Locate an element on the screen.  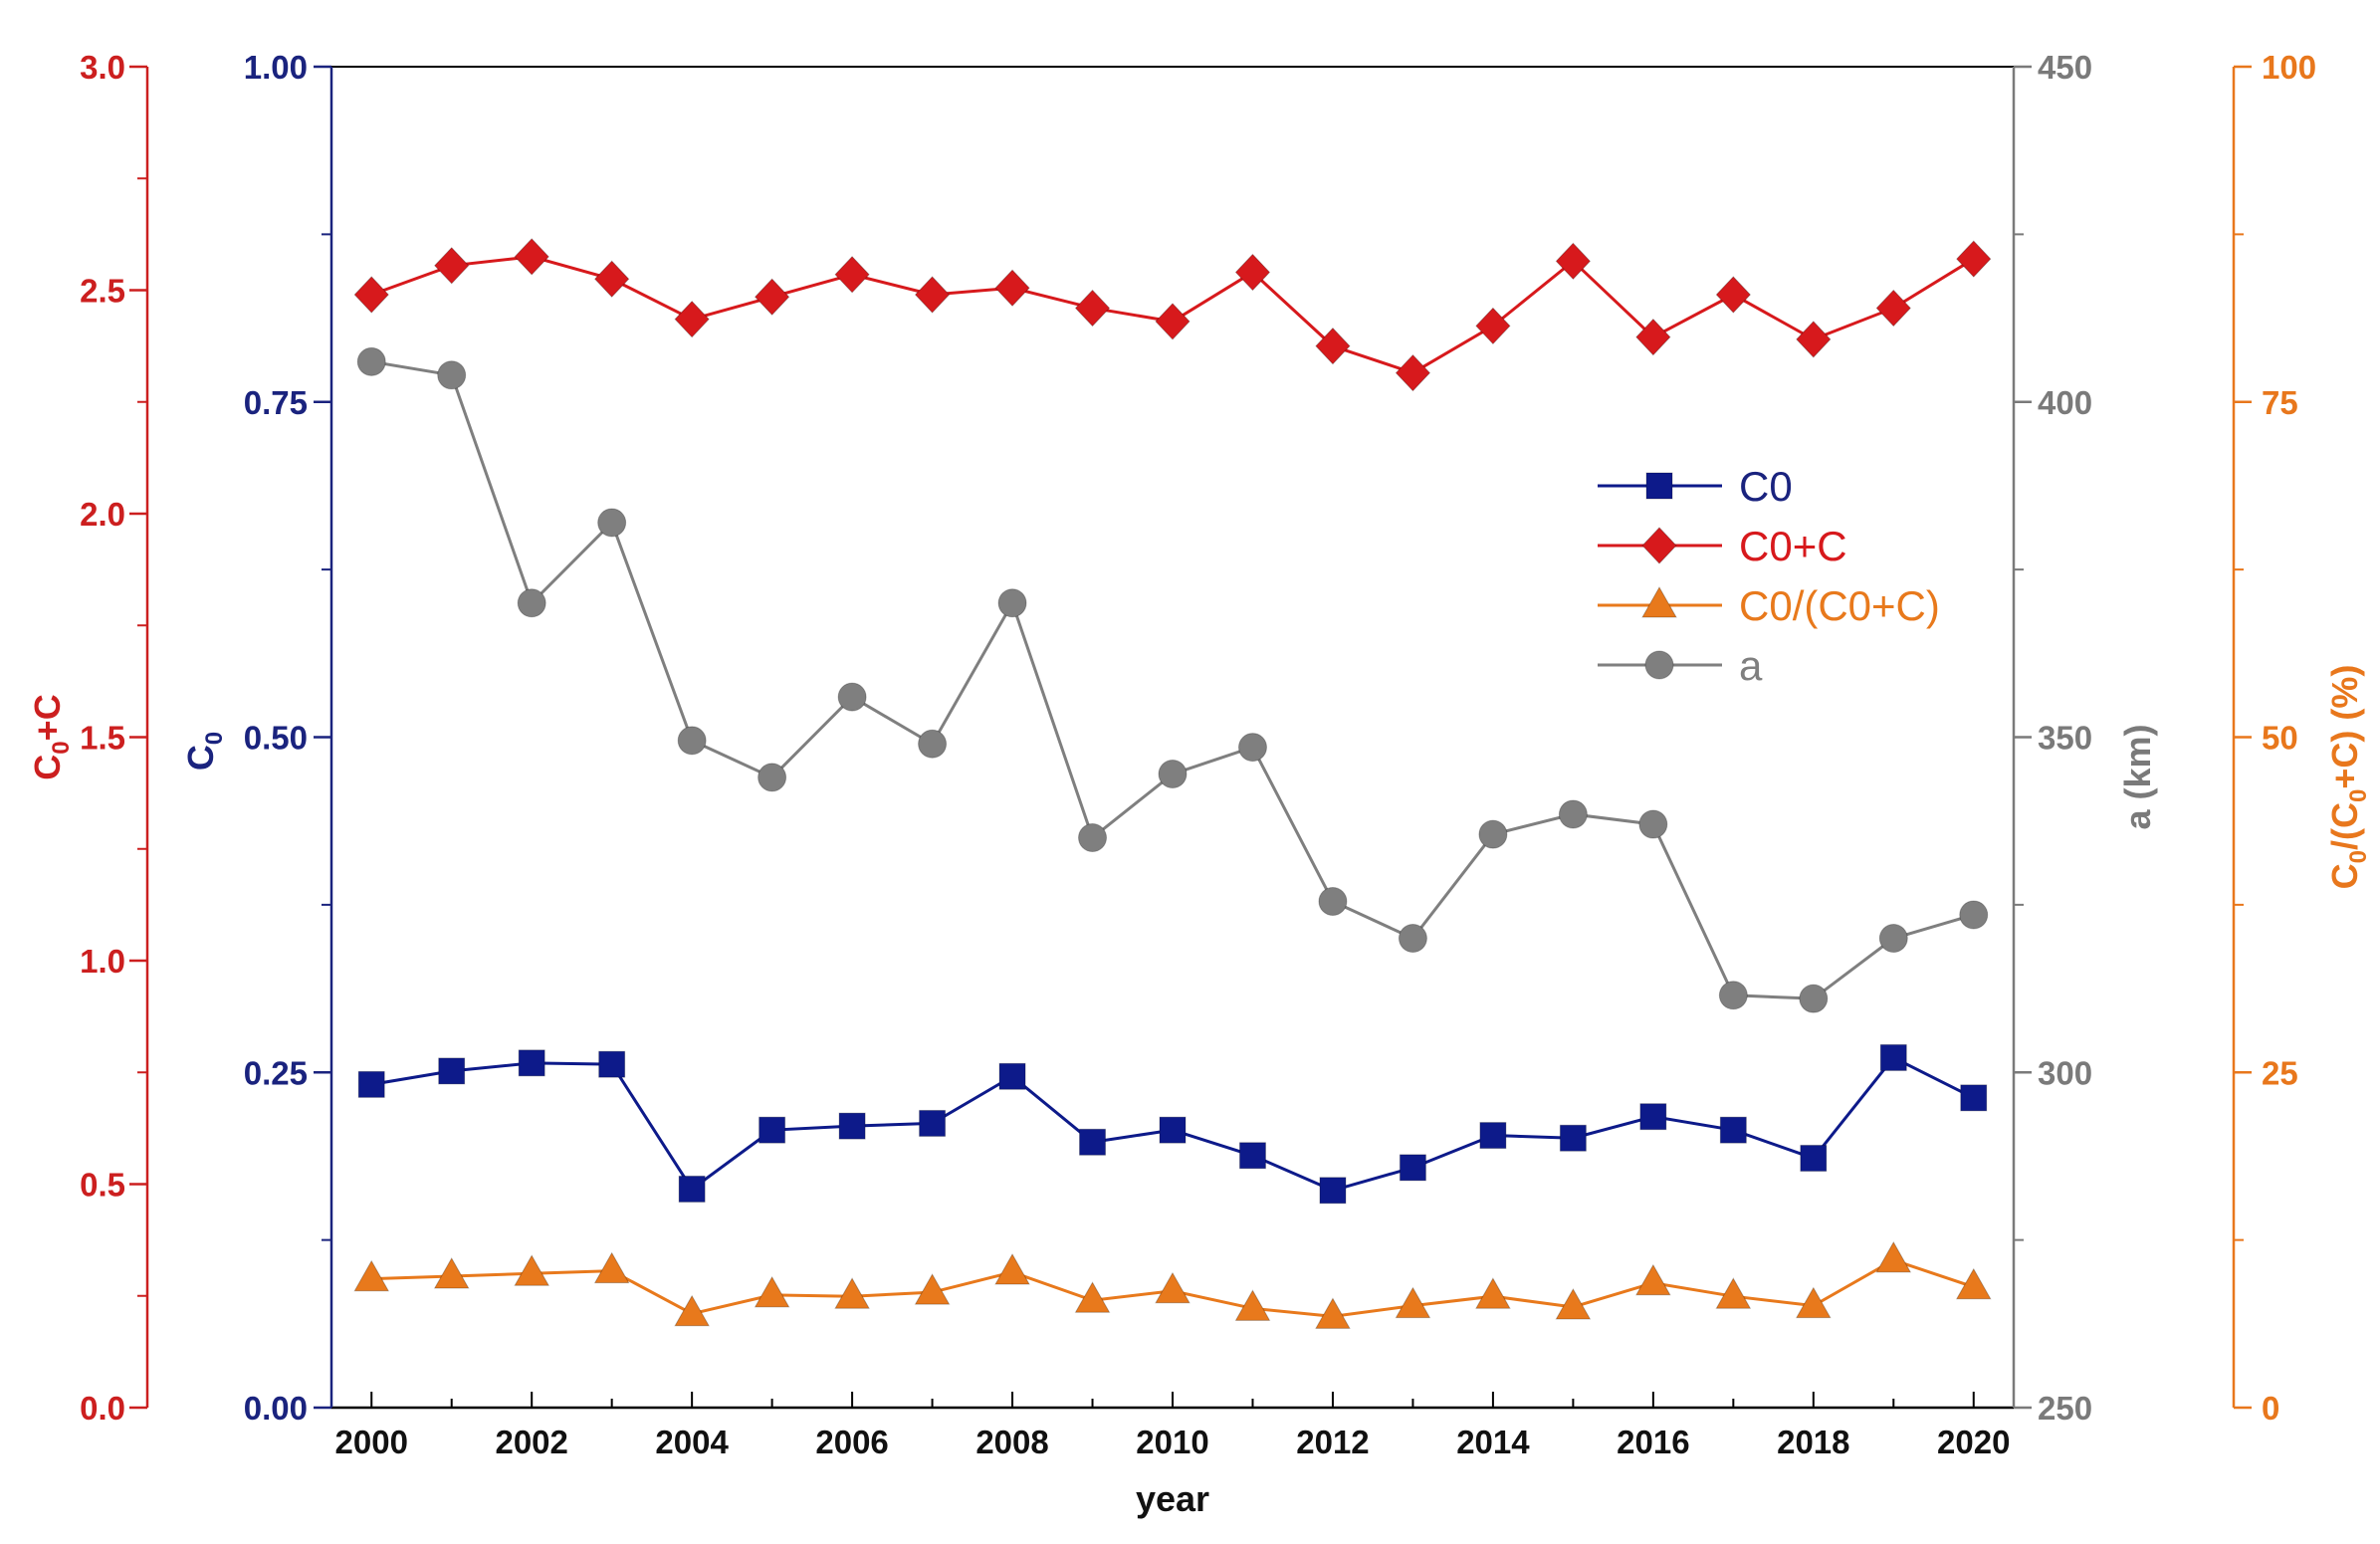
x-tick-label: 2020 is located at coordinates (1974, 1442).